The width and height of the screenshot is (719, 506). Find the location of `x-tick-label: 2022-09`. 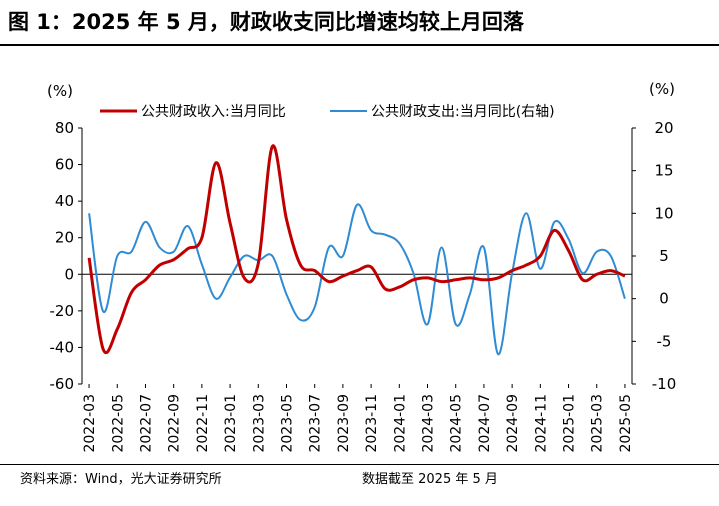

x-tick-label: 2022-09 is located at coordinates (175, 423).